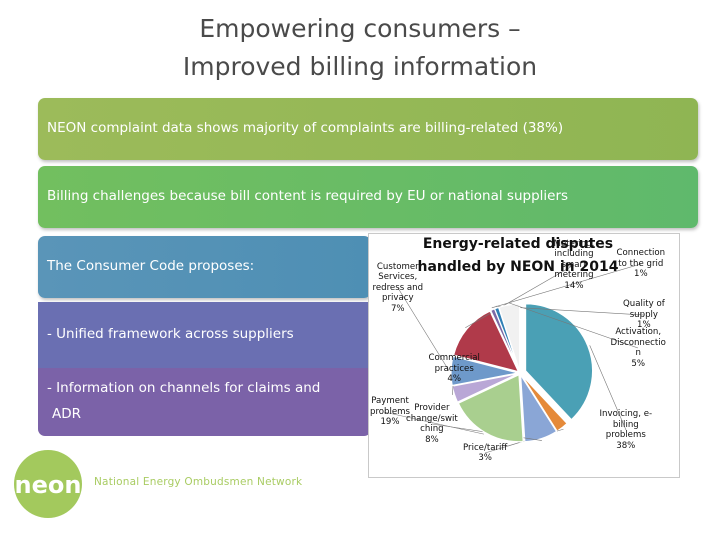 The image size is (720, 540). What do you see at coordinates (485, 453) in the screenshot?
I see `pie-data-label: Price/tariff 3%` at bounding box center [485, 453].